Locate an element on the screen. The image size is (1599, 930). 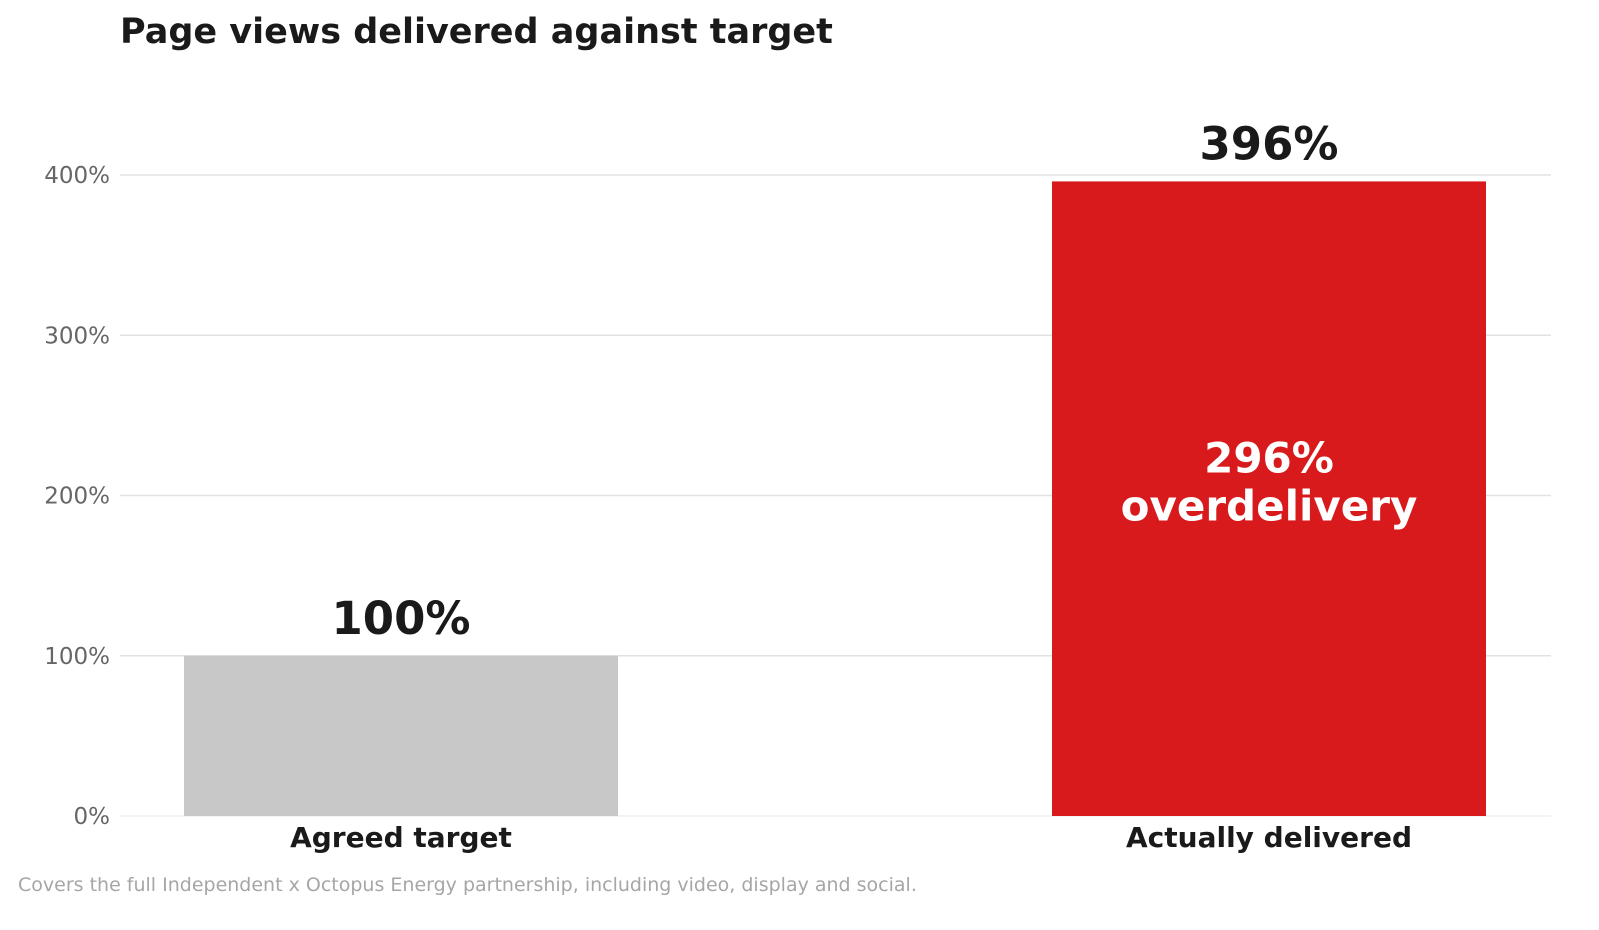
x-tick-label: Agreed target is located at coordinates (401, 837).